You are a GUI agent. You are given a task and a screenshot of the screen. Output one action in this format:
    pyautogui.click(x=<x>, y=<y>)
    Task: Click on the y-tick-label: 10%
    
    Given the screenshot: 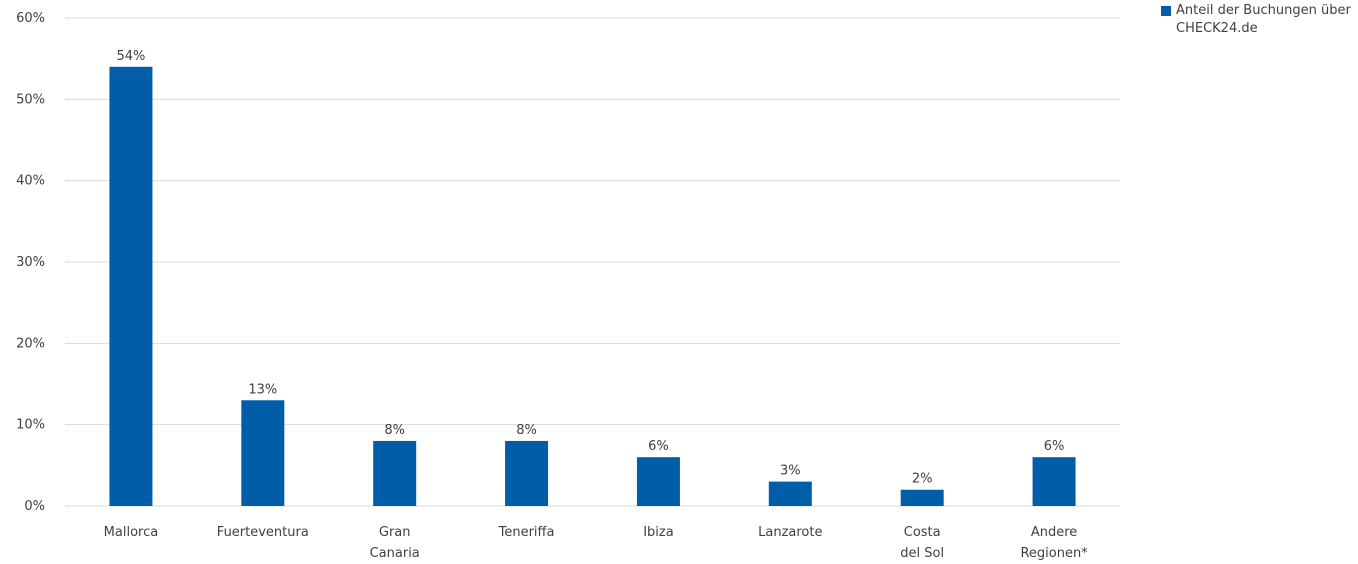 What is the action you would take?
    pyautogui.click(x=30, y=425)
    